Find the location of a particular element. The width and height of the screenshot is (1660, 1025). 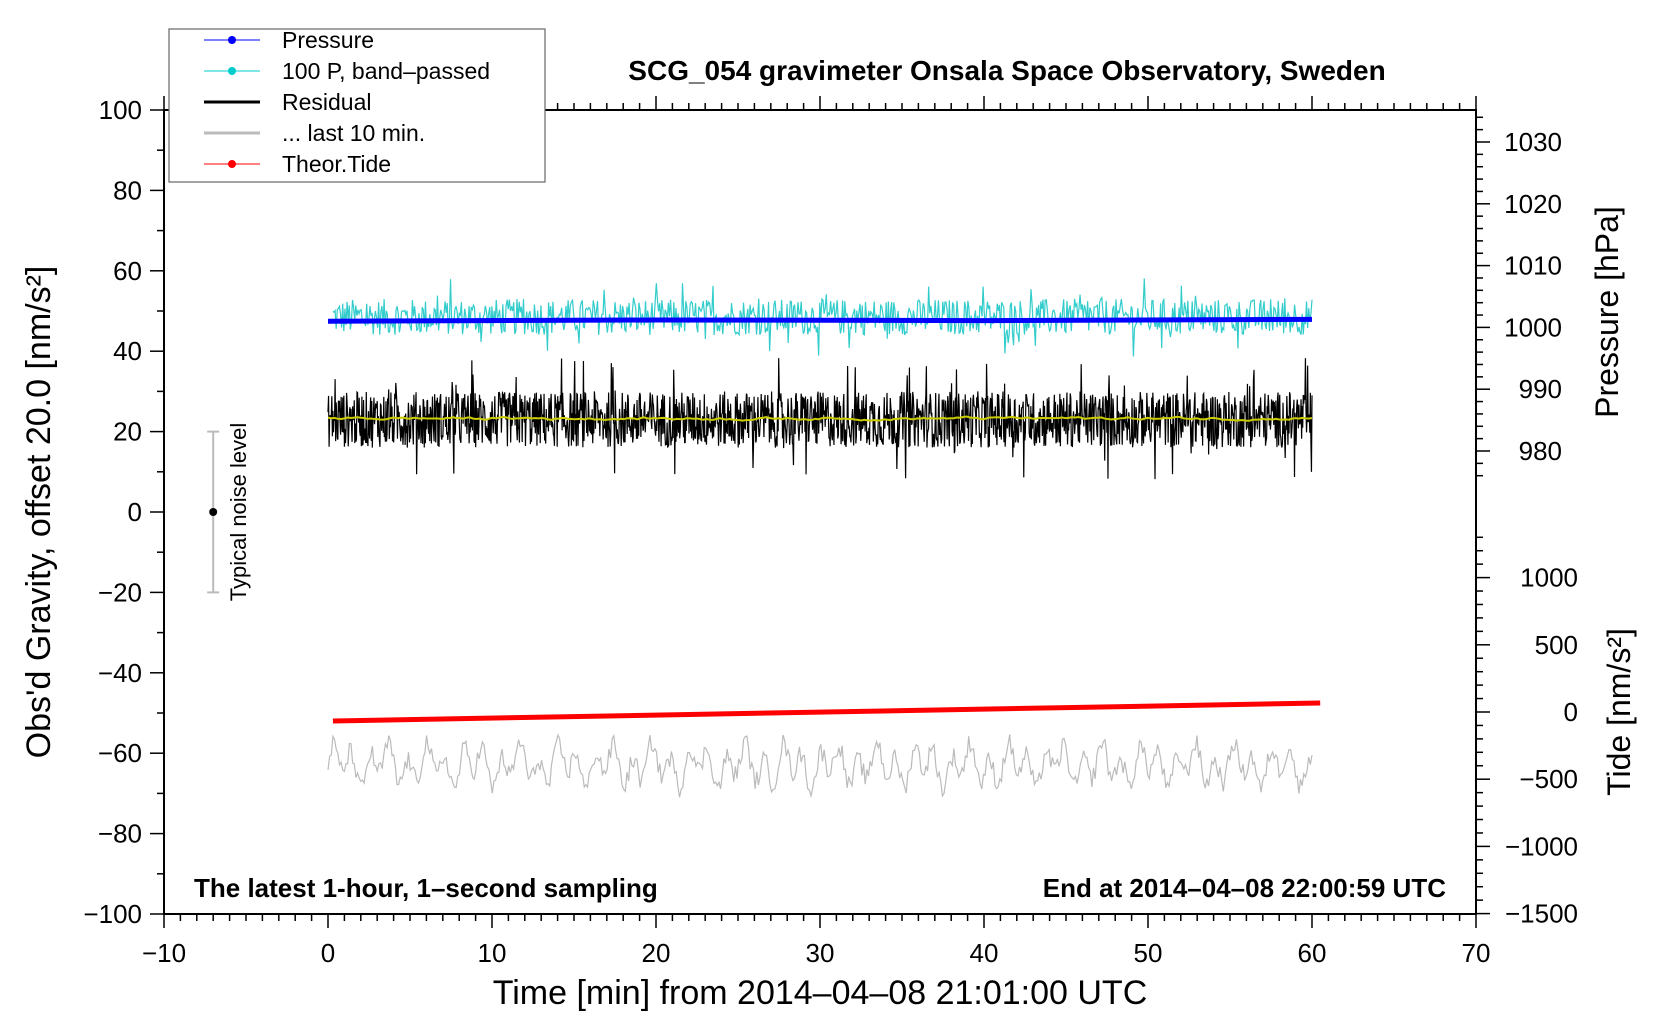

y-tick-label: −80 is located at coordinates (120, 834).